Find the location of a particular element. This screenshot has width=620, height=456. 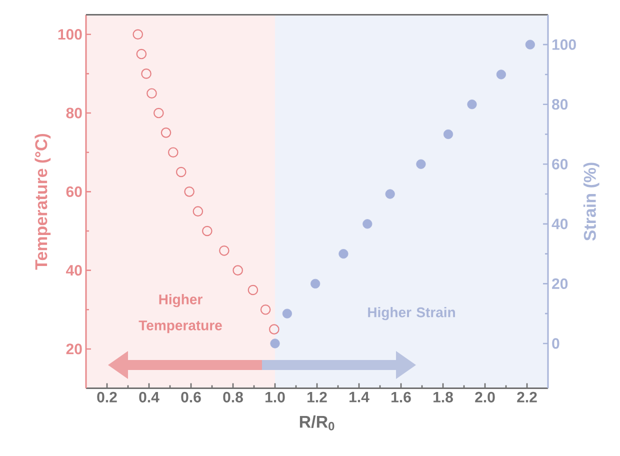

x-tick-label: 2.0 is located at coordinates (485, 397).